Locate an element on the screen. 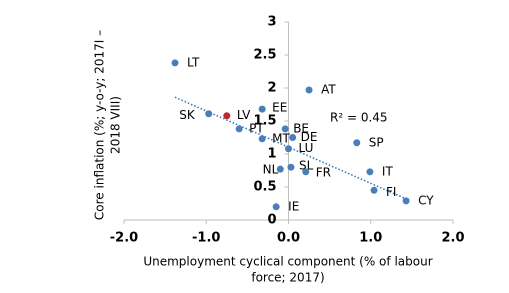 This screenshot has height=293, width=509. y-axis-label: 2018 VIII) is located at coordinates (116, 125).